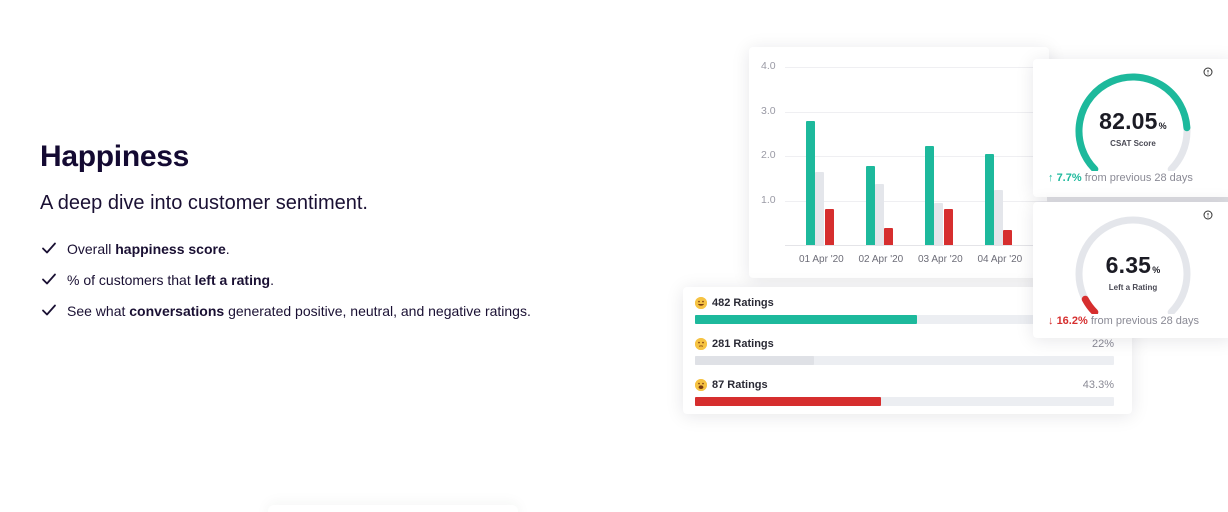  I want to click on feature-text: Overall happiness score., so click(148, 249).